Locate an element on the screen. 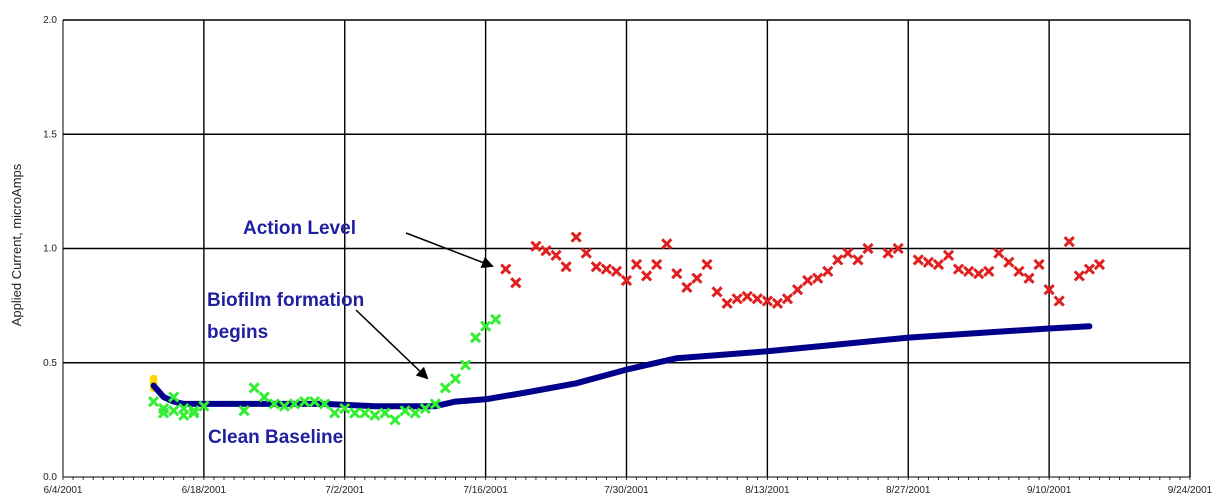 The width and height of the screenshot is (1223, 502). x-tick-label: 7/30/2001 is located at coordinates (626, 490).